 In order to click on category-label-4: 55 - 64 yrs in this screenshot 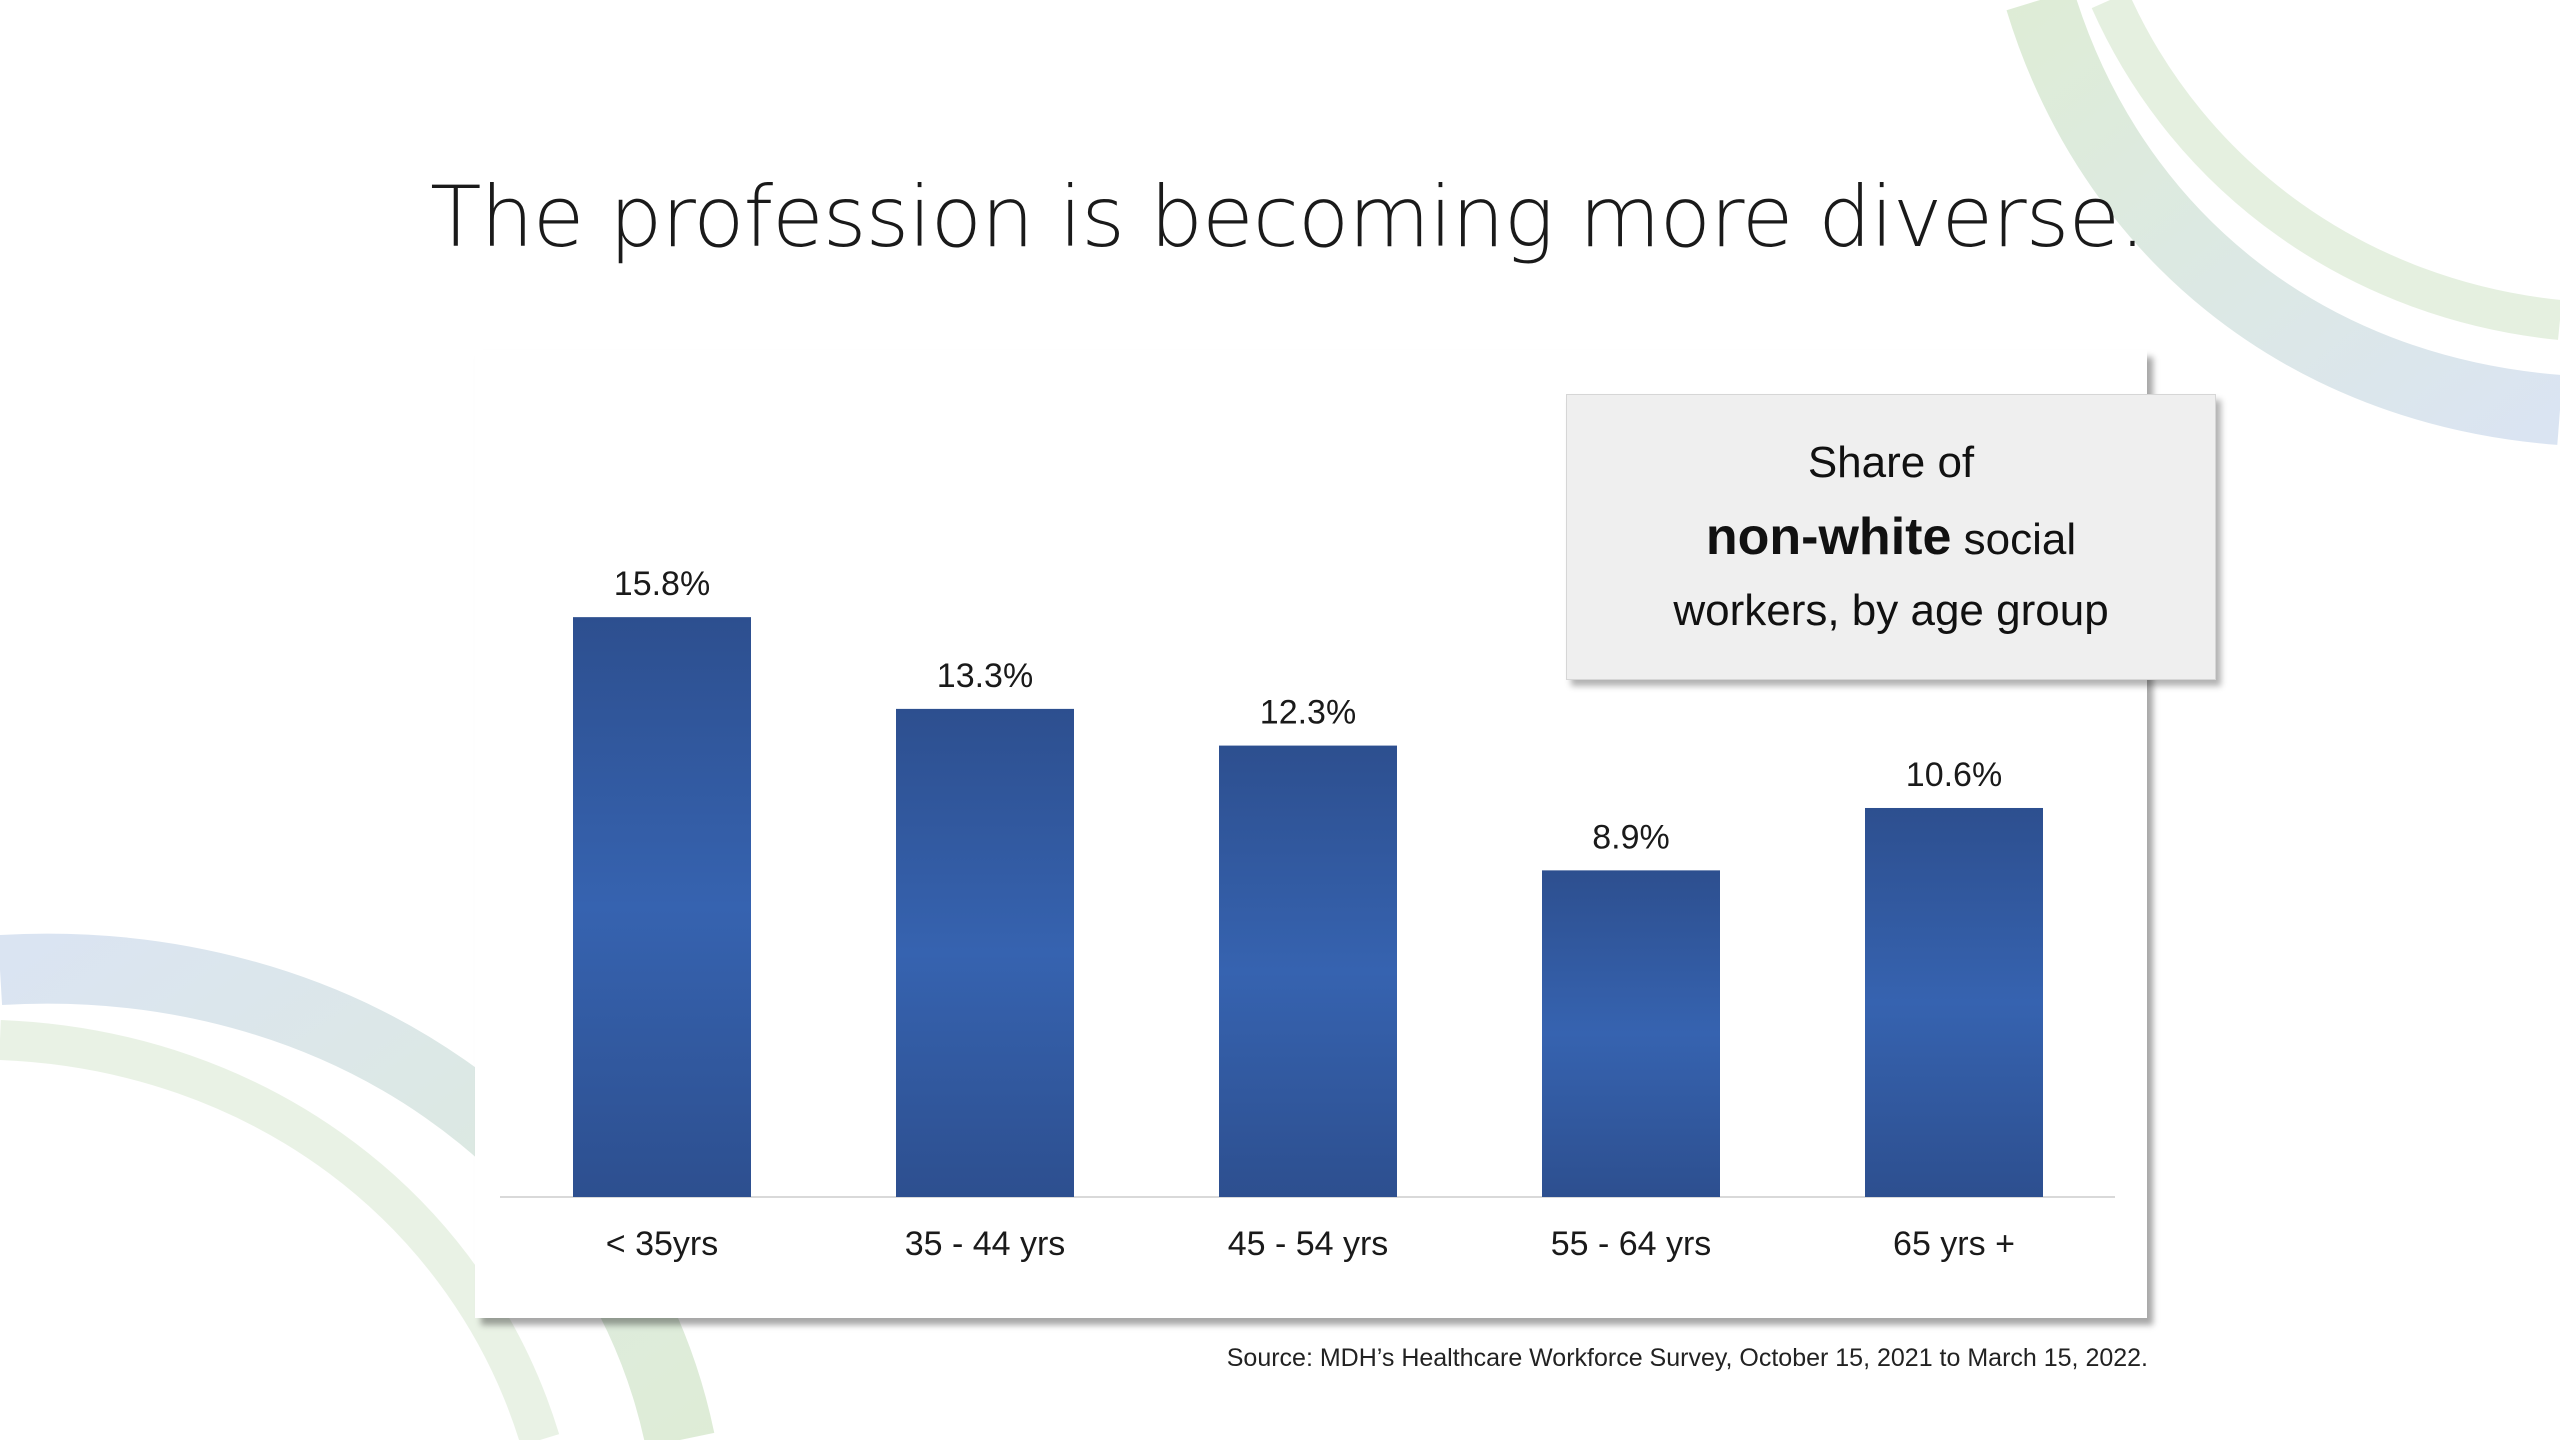, I will do `click(1631, 1244)`.